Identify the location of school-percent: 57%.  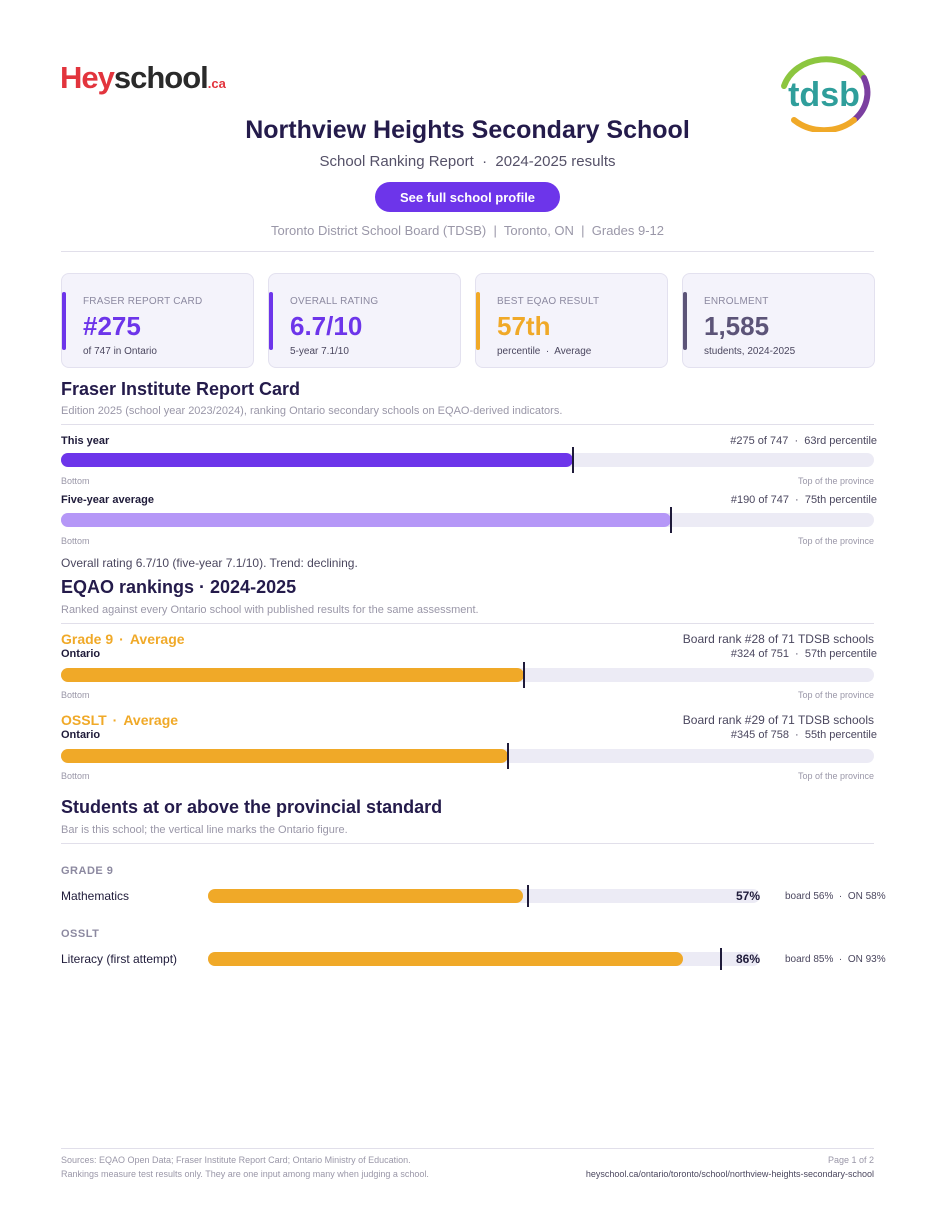
(747, 896).